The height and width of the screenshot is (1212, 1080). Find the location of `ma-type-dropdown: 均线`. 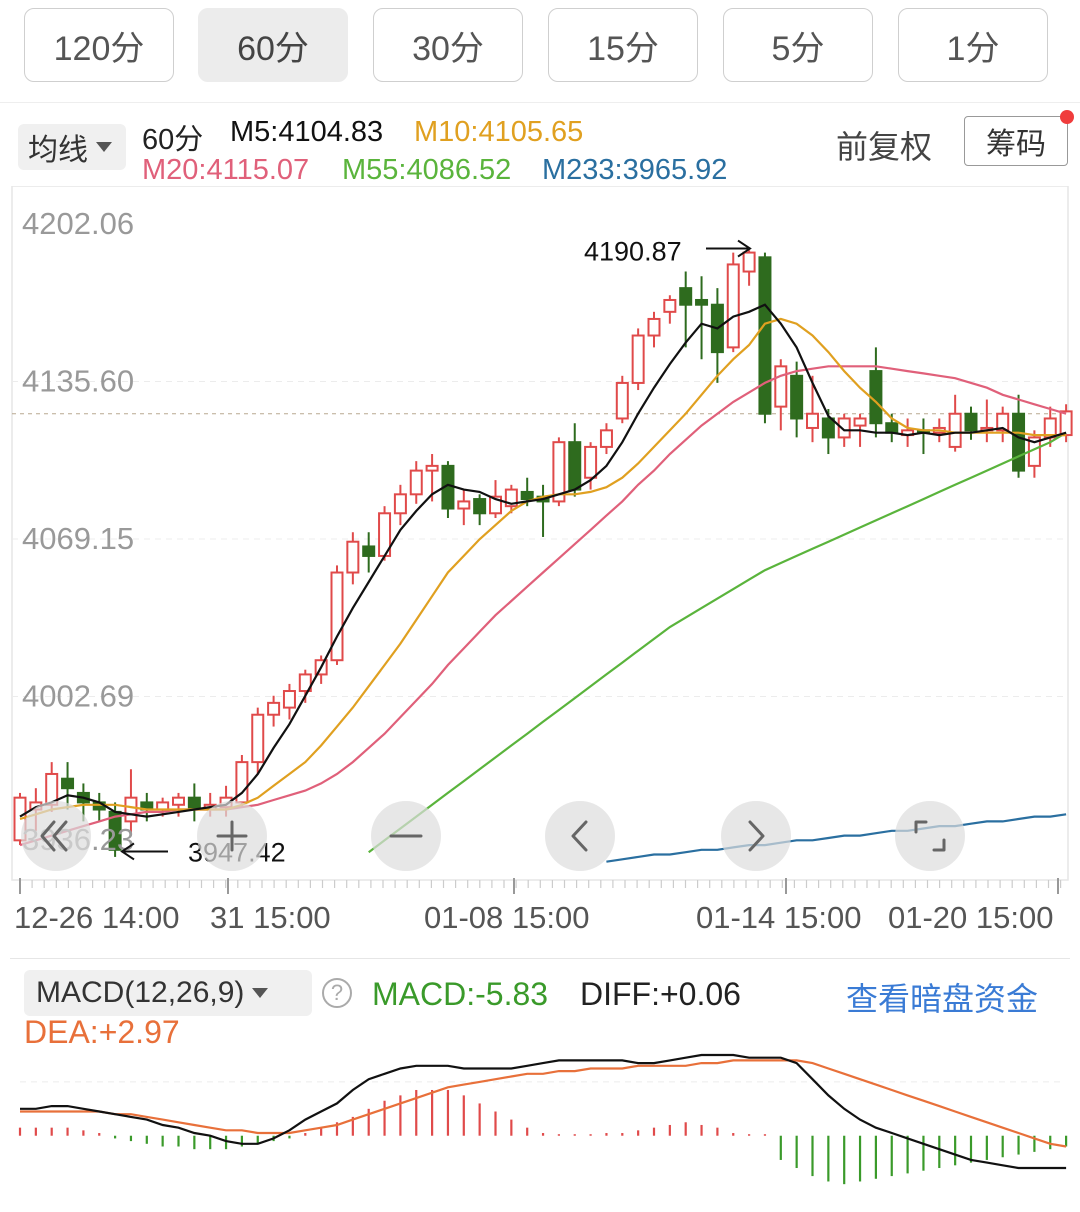

ma-type-dropdown: 均线 is located at coordinates (72, 147).